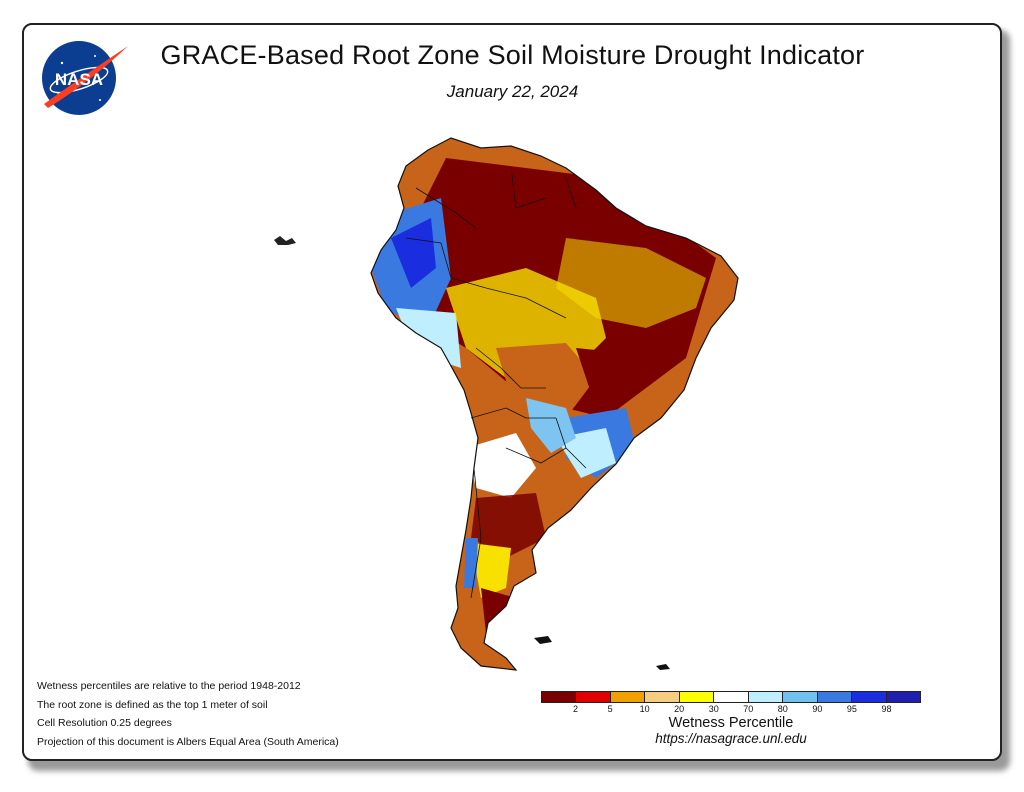 The image size is (1024, 792). What do you see at coordinates (886, 709) in the screenshot?
I see `legend-tick-label: 98` at bounding box center [886, 709].